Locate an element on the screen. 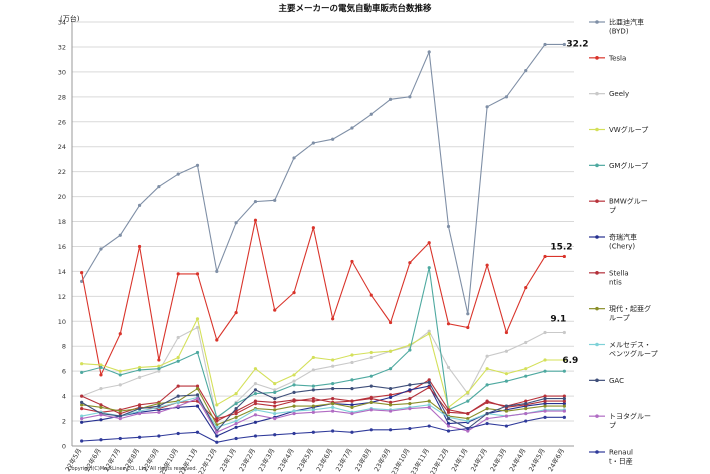  legend-label: Tesla is located at coordinates (617, 58).